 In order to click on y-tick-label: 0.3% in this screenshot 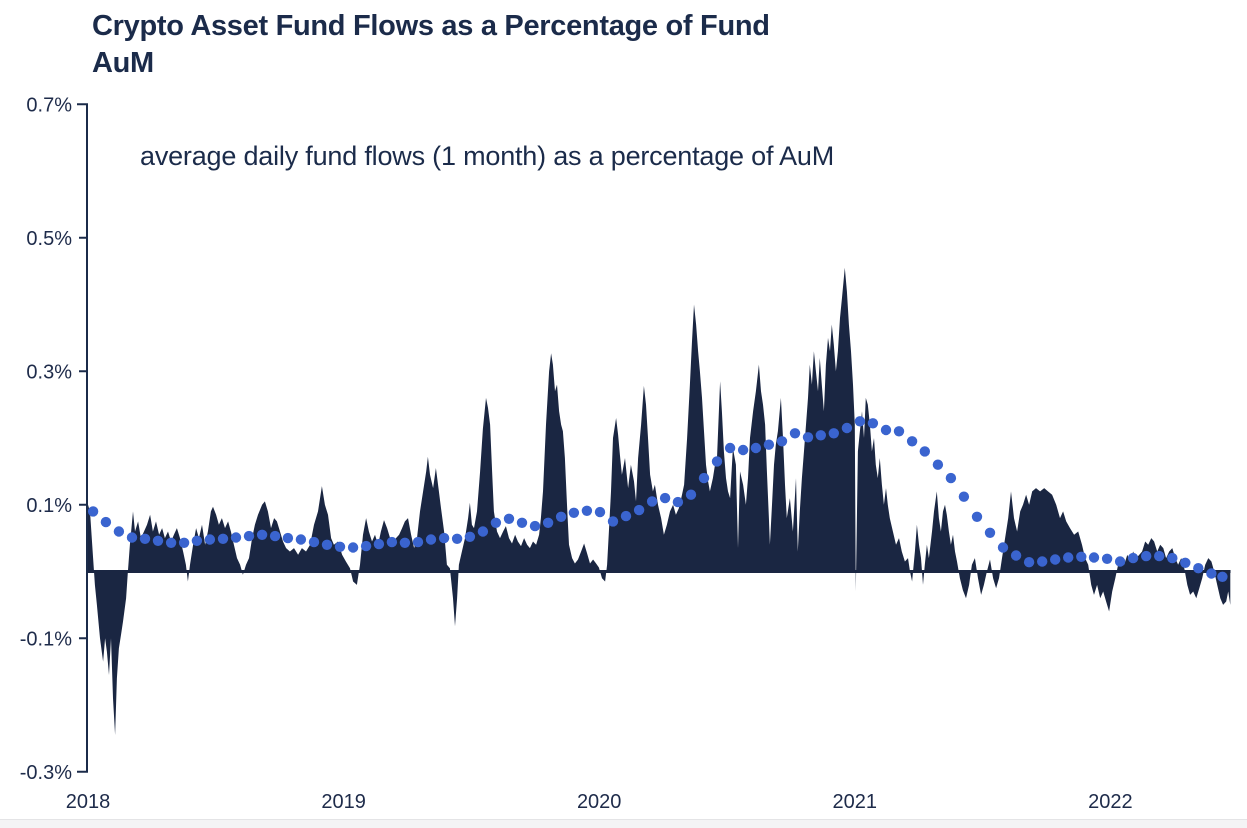, I will do `click(49, 372)`.